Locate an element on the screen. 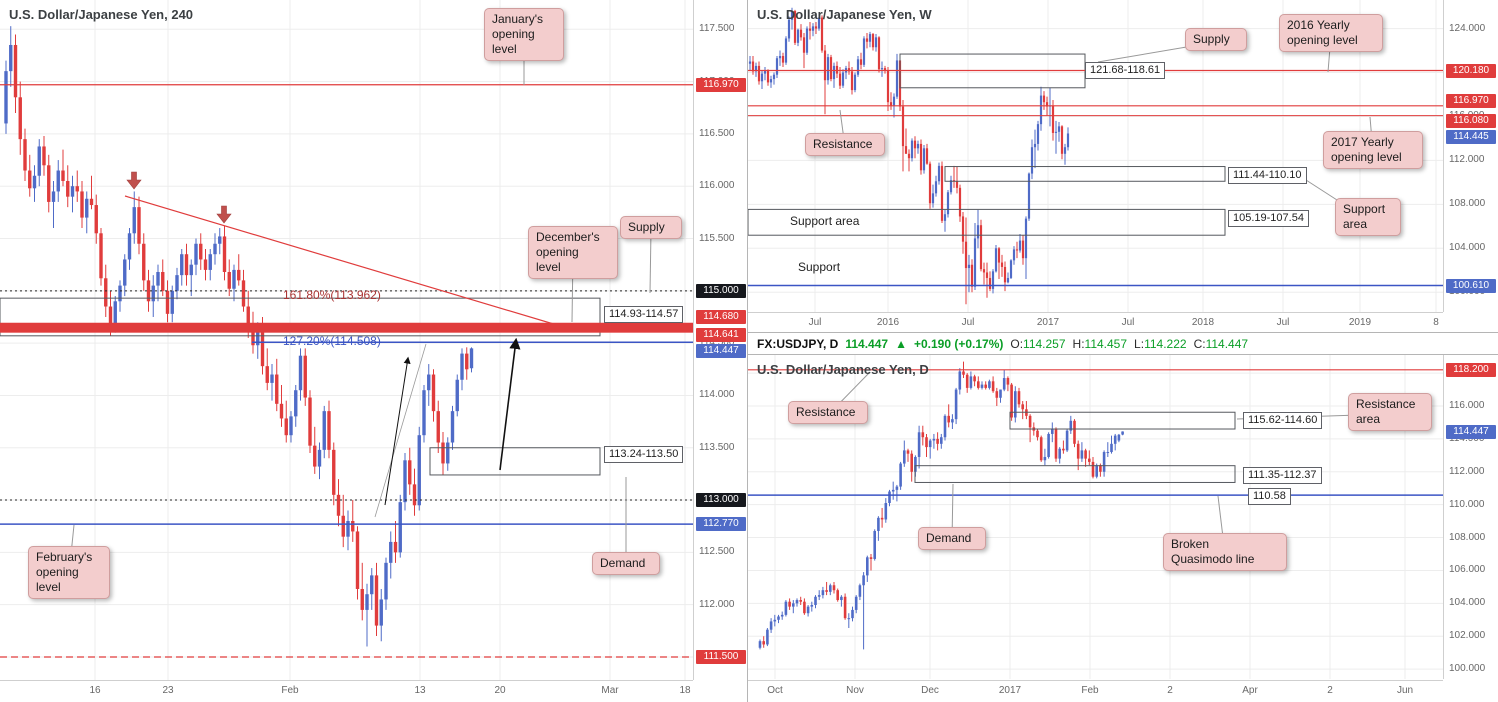 The width and height of the screenshot is (1498, 702). weekly-resistance-zone is located at coordinates (1085, 174).